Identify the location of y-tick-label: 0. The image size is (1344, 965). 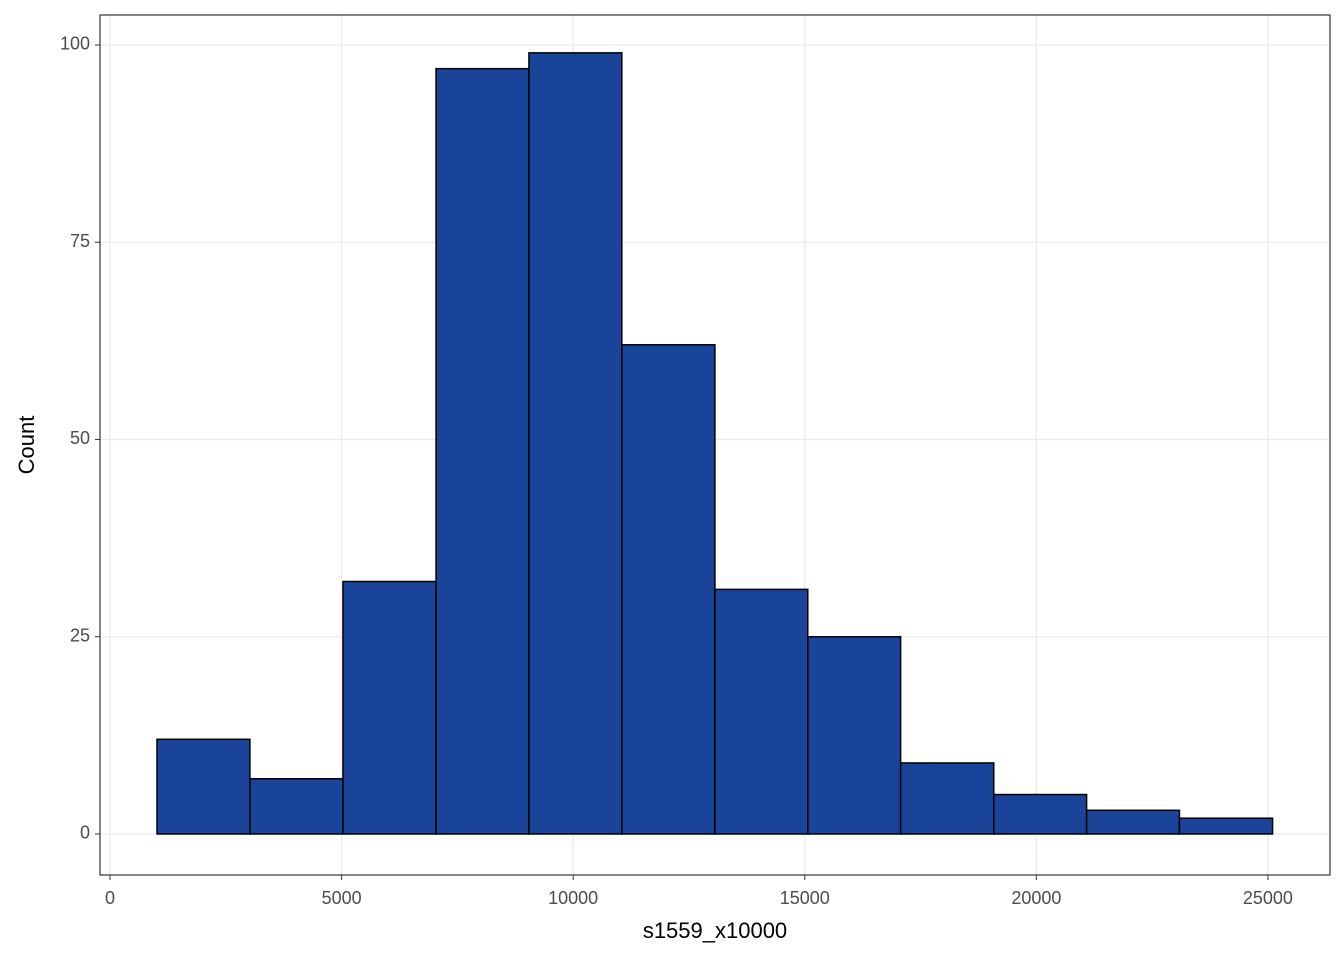
(85, 833).